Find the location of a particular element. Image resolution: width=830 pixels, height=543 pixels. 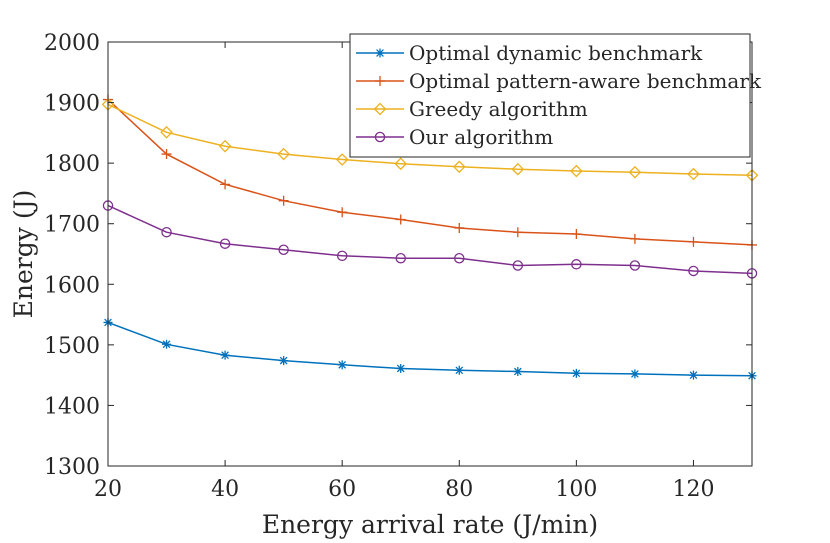

y-tick-label: 2000 is located at coordinates (72, 43).